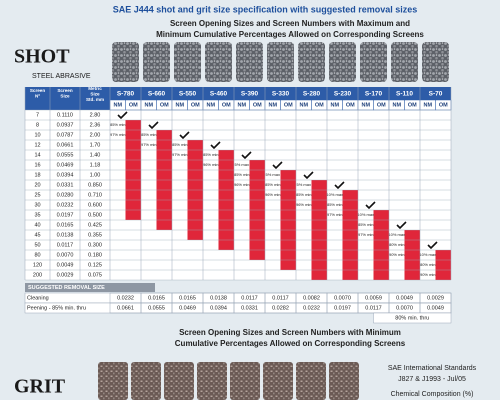  What do you see at coordinates (95, 245) in the screenshot?
I see `cell: 0.300` at bounding box center [95, 245].